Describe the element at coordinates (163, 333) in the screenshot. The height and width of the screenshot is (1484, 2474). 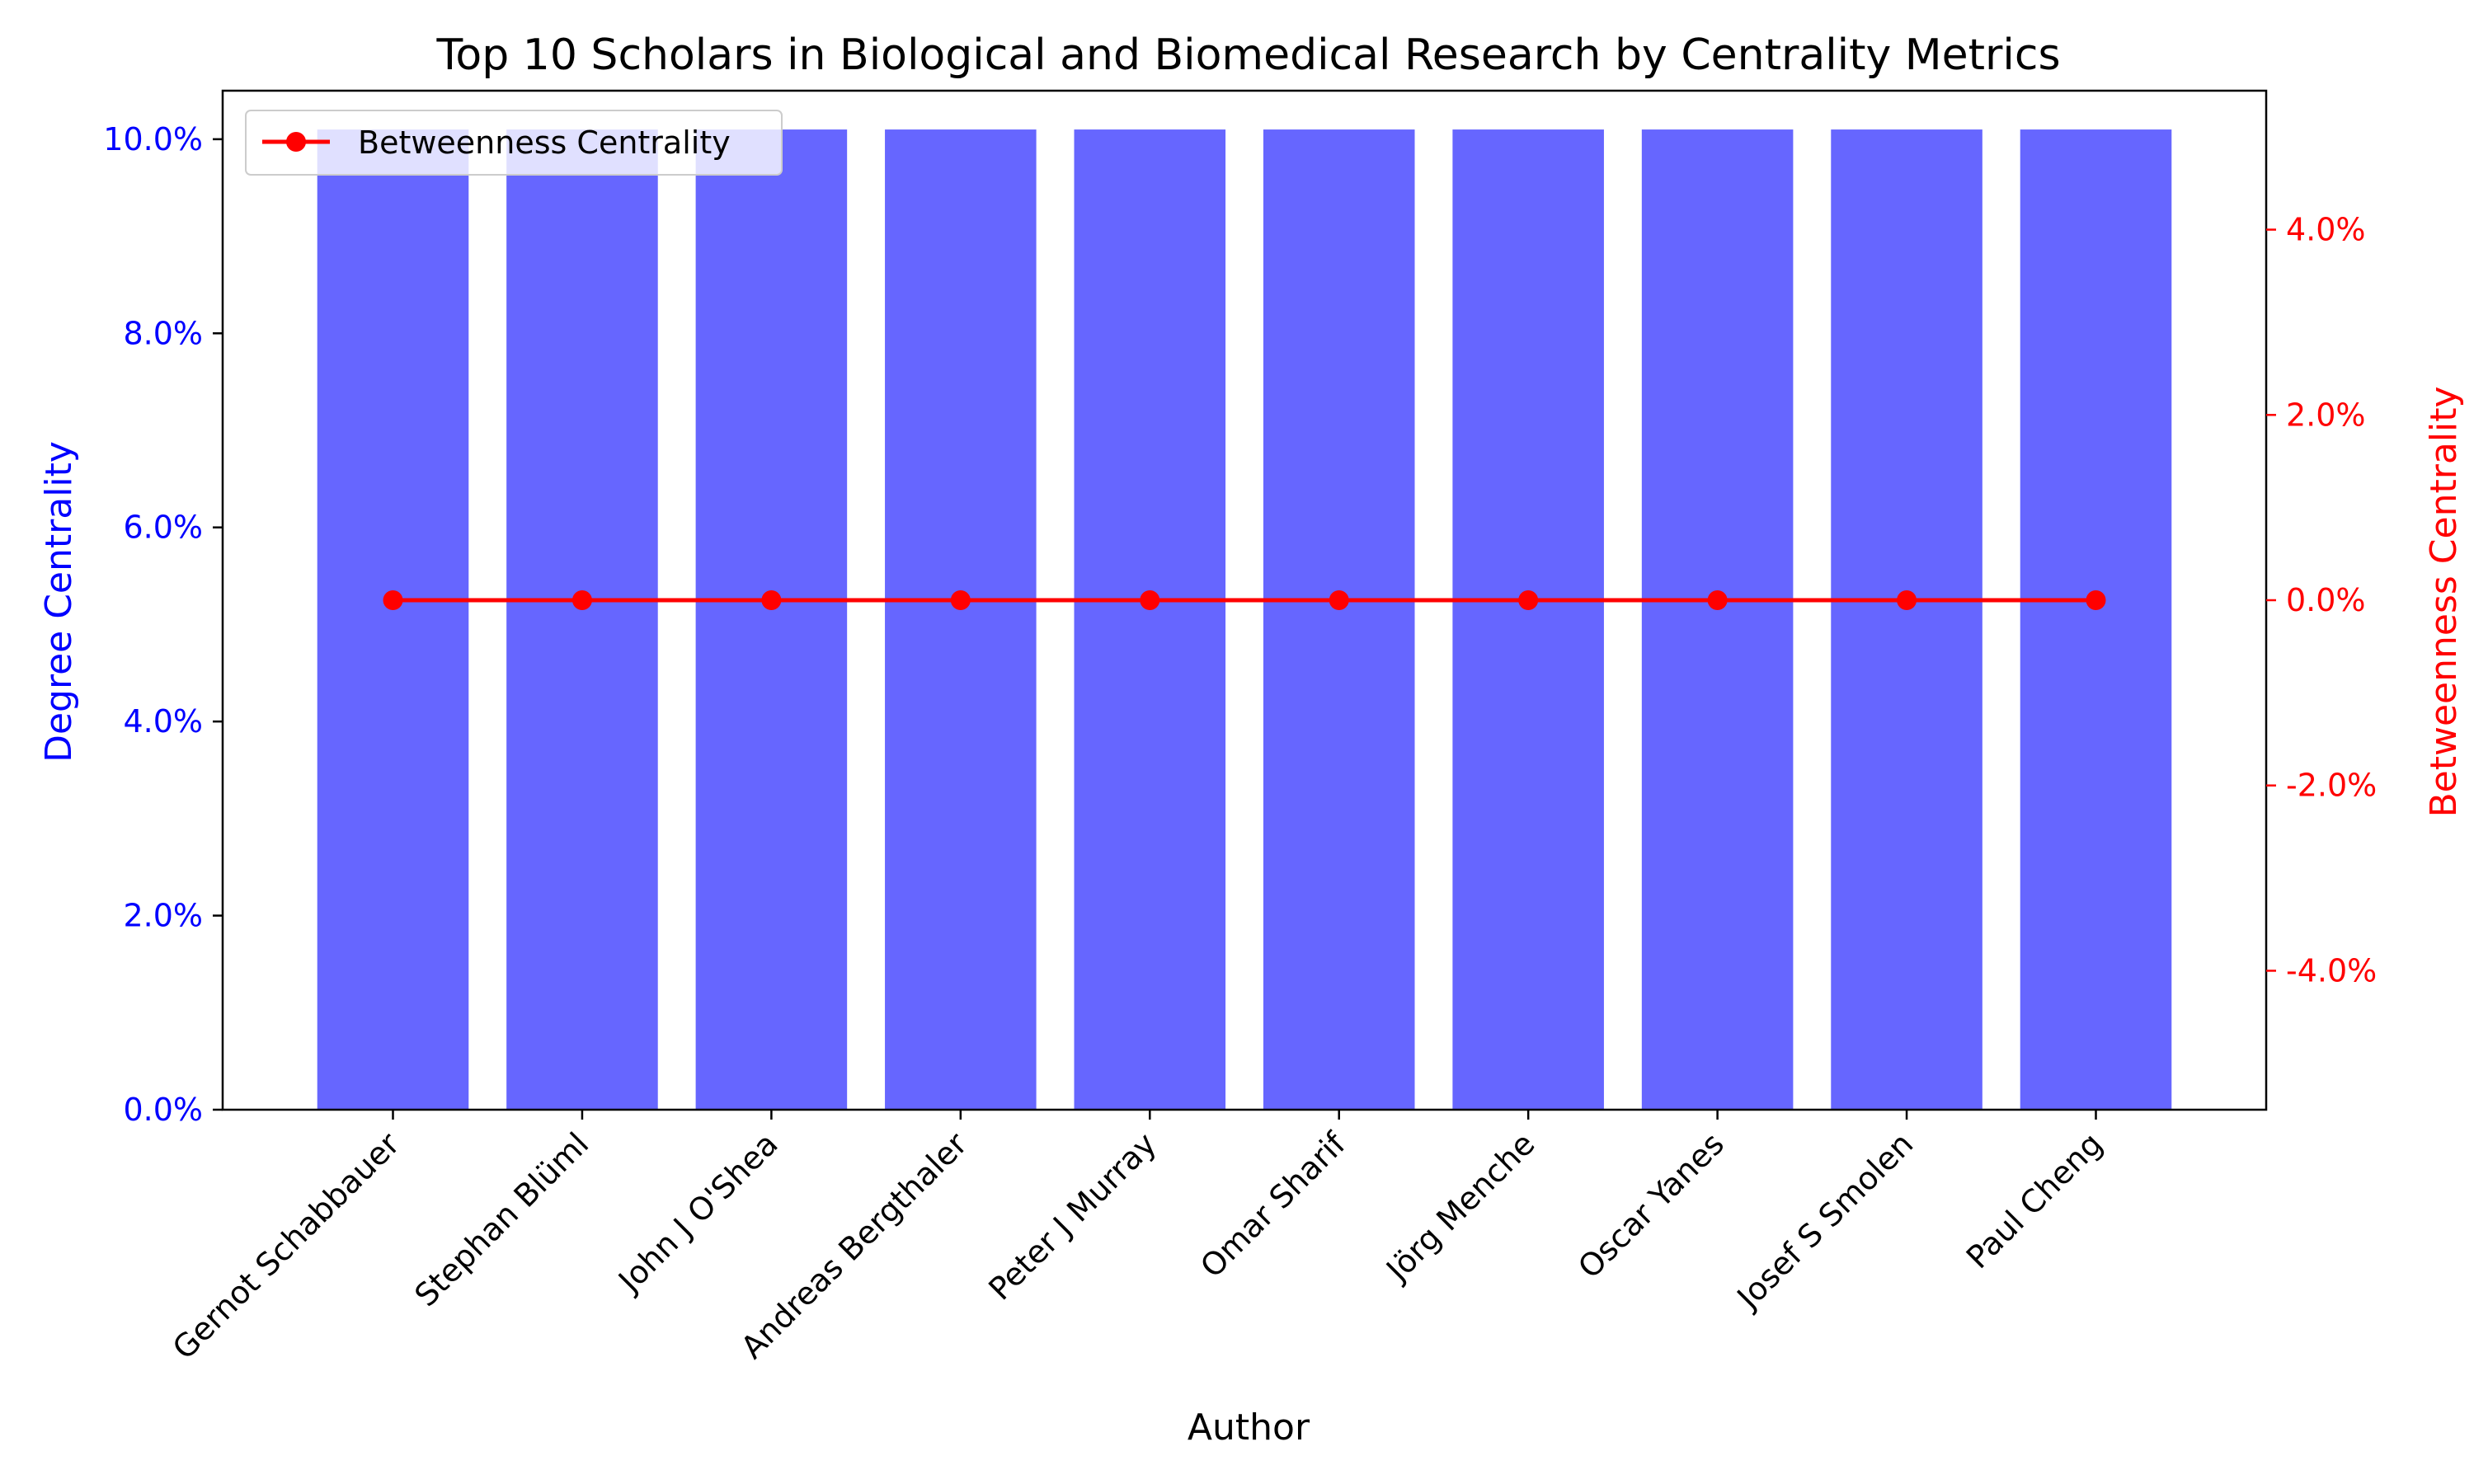
I see `y-left-tick-label: 8.0%` at that location.